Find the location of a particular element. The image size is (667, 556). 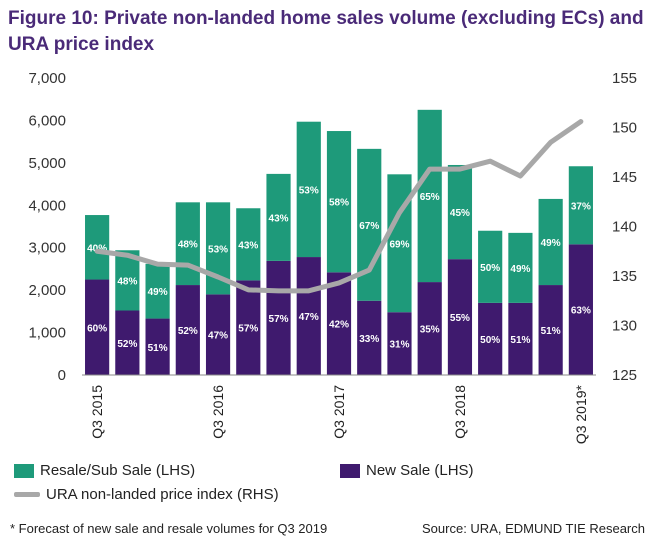

y-right-axis: 125 130 135 140 145 150 155 is located at coordinates (624, 227).